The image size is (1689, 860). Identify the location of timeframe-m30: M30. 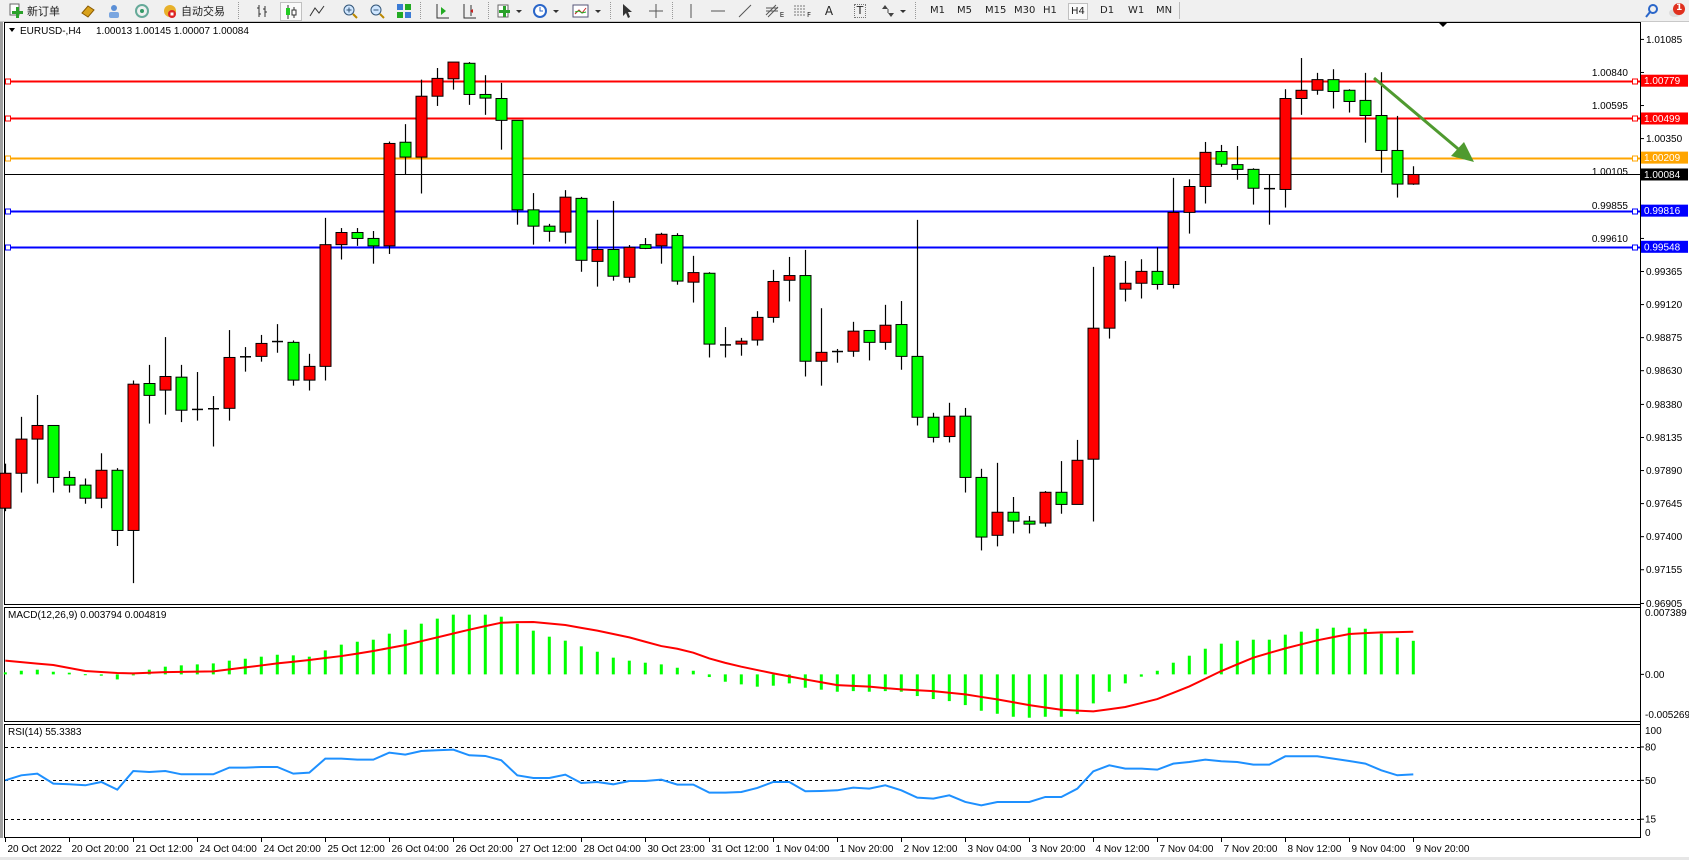
(1025, 10).